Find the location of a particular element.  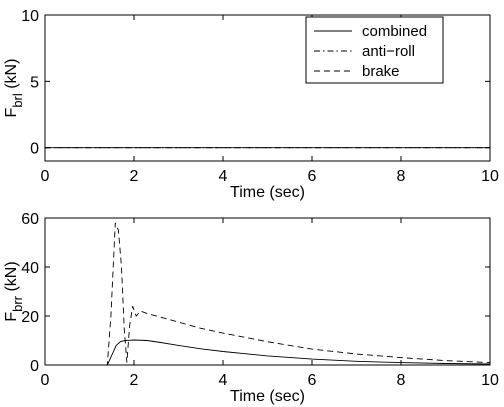

legend: combined anti−roll brake is located at coordinates (374, 50).